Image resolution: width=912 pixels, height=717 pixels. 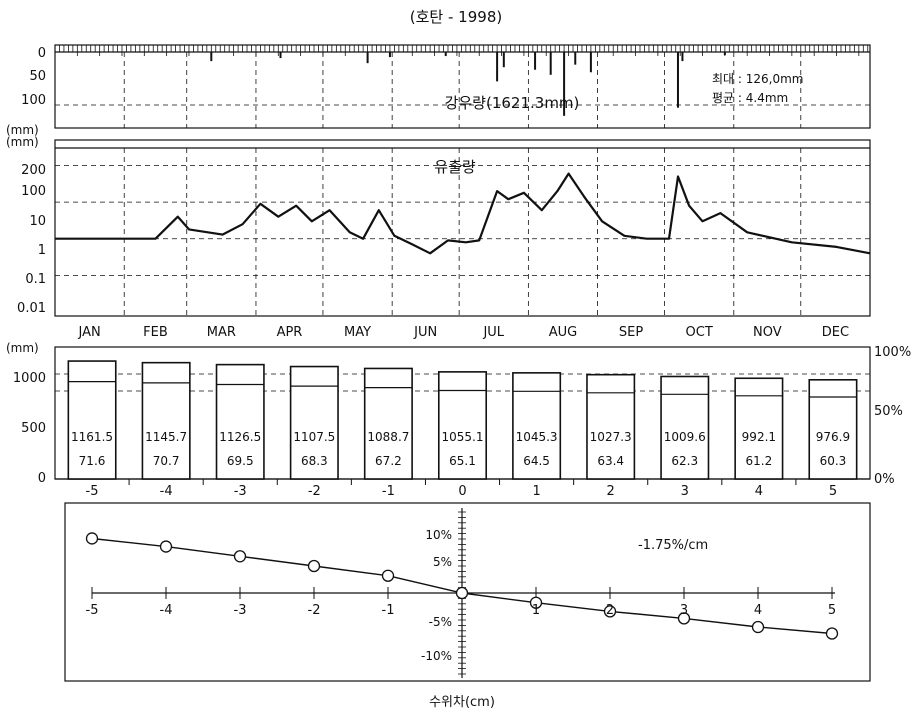 I want to click on sensitivity-x-label: 1, so click(x=536, y=610).